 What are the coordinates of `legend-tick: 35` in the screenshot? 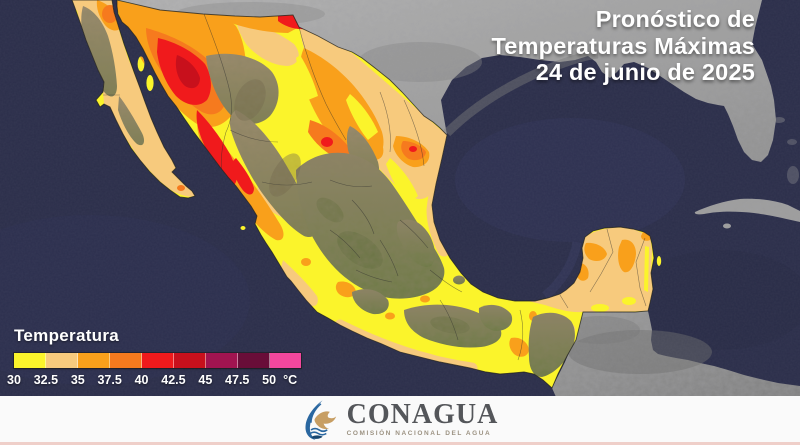 It's located at (77, 380).